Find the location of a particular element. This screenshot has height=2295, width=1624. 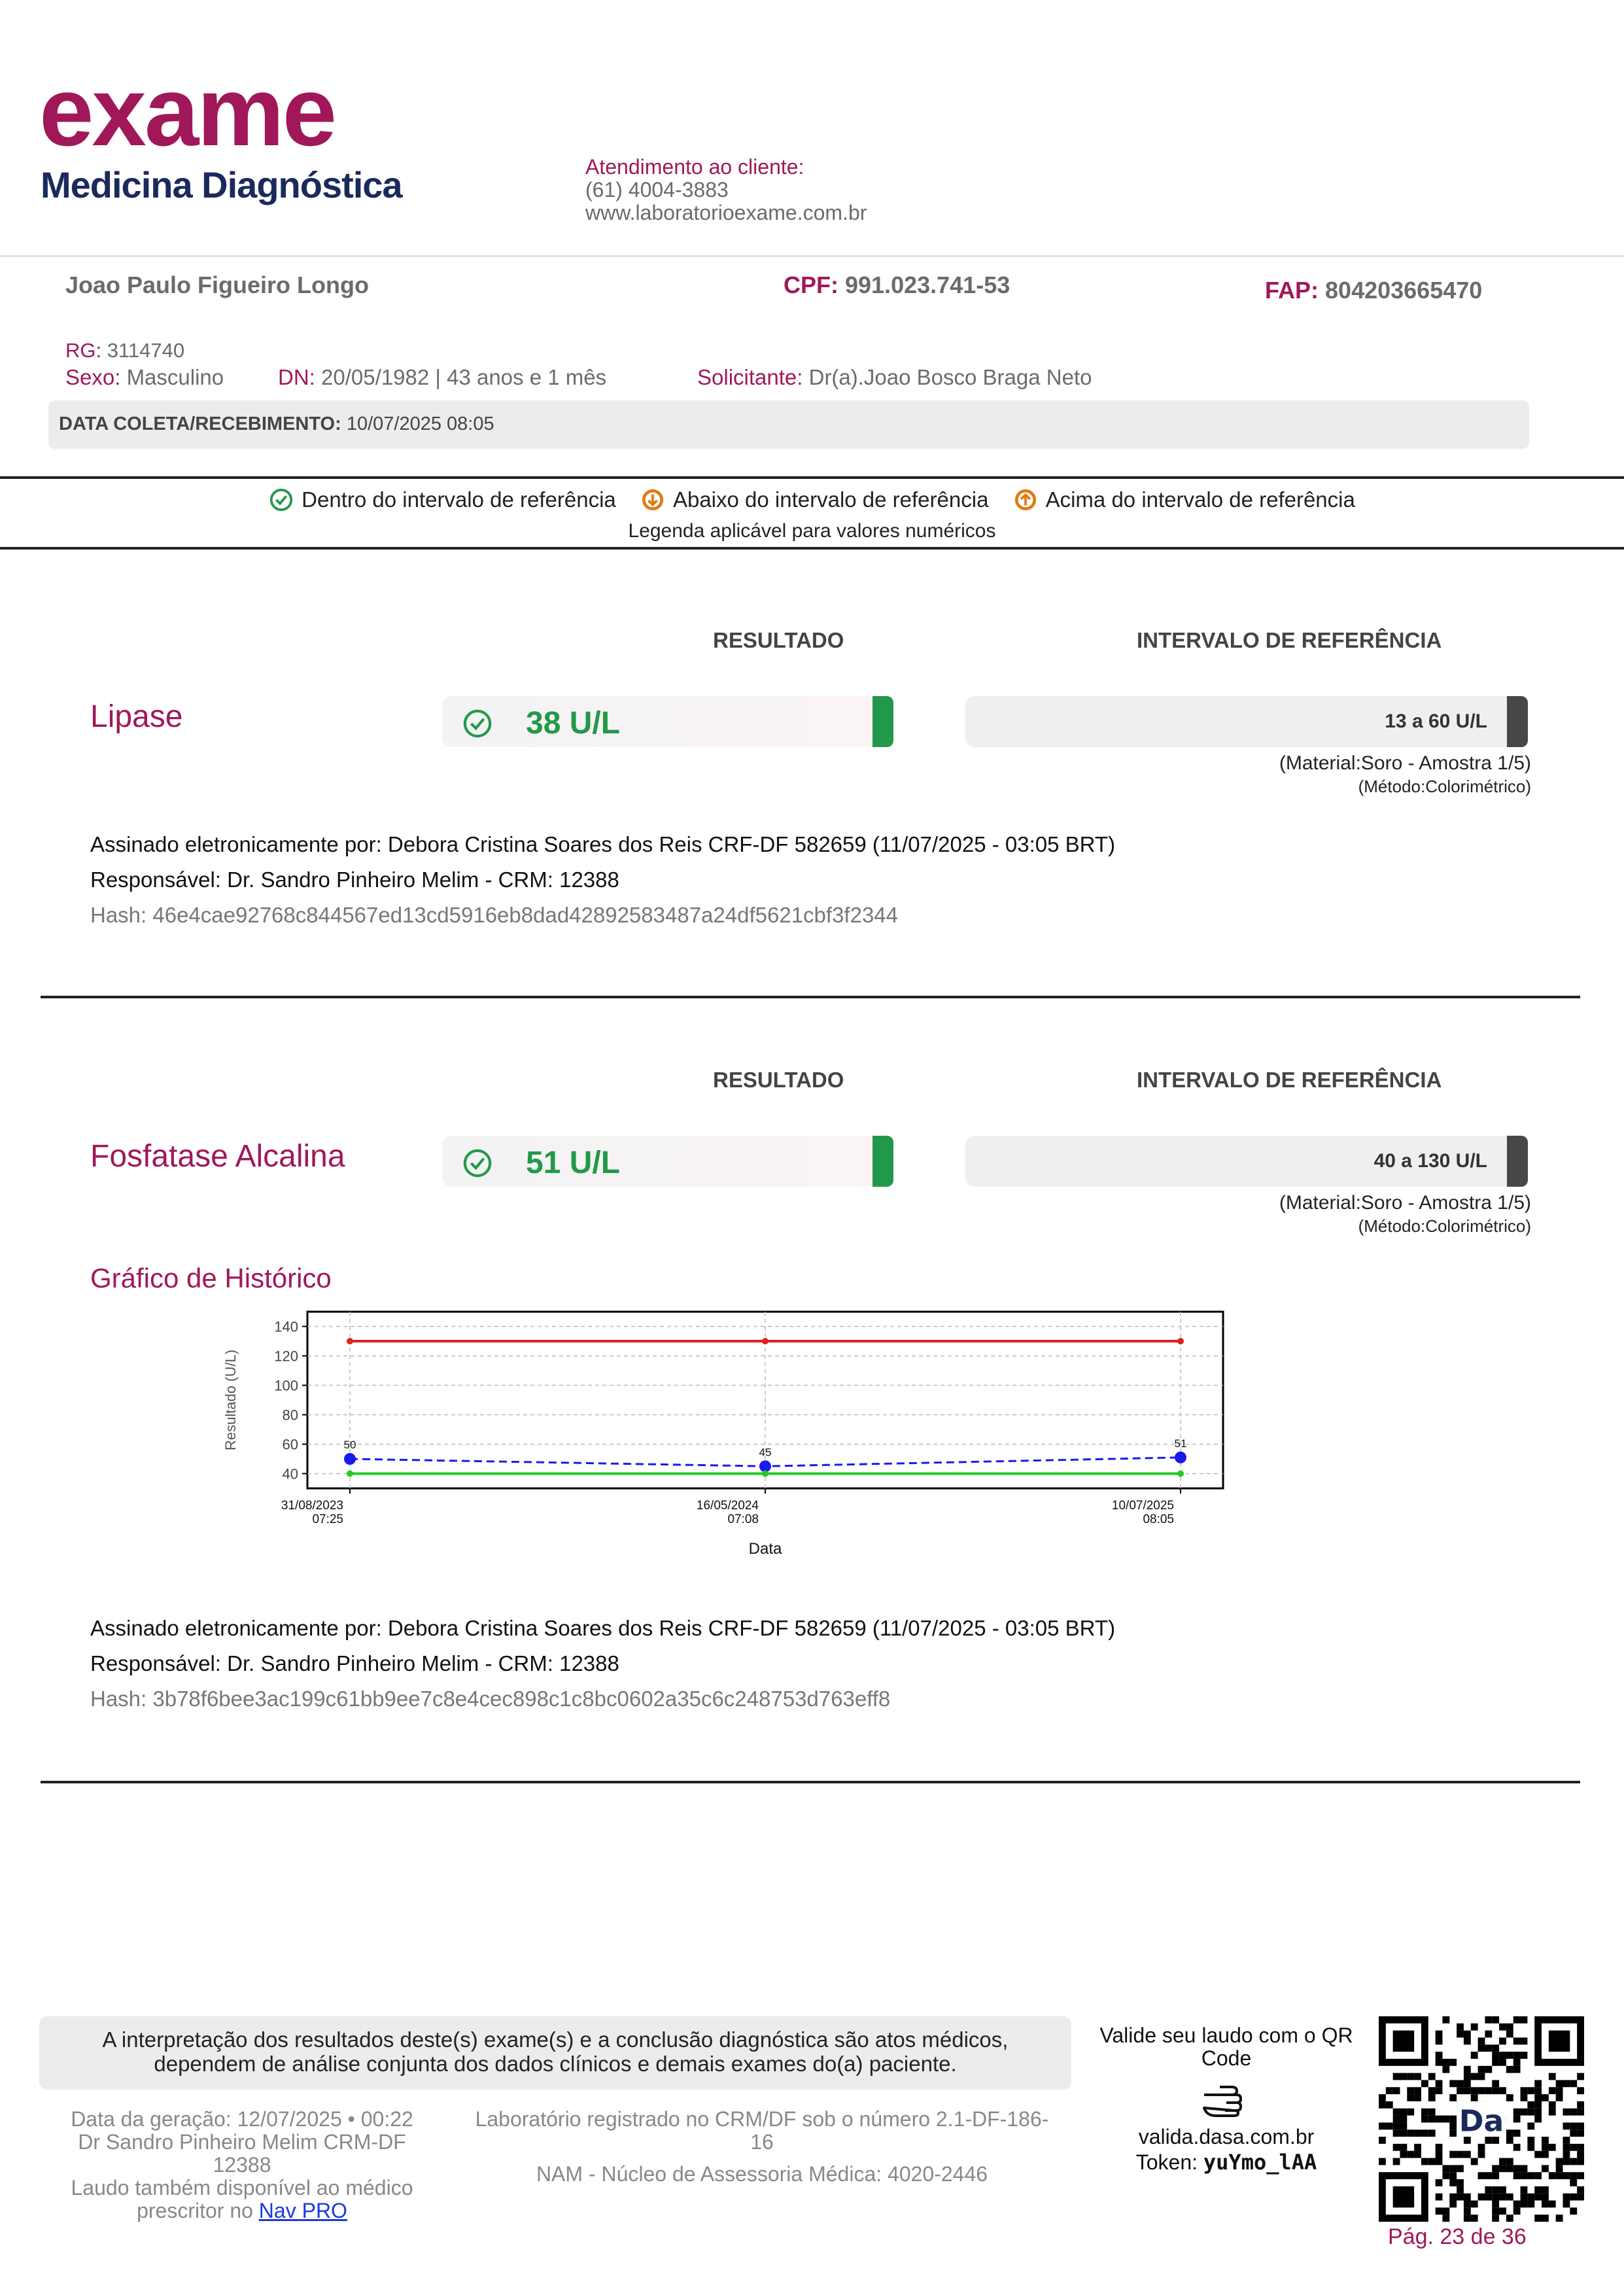

y-axis-label: Resultado (U/L) is located at coordinates (231, 1400).